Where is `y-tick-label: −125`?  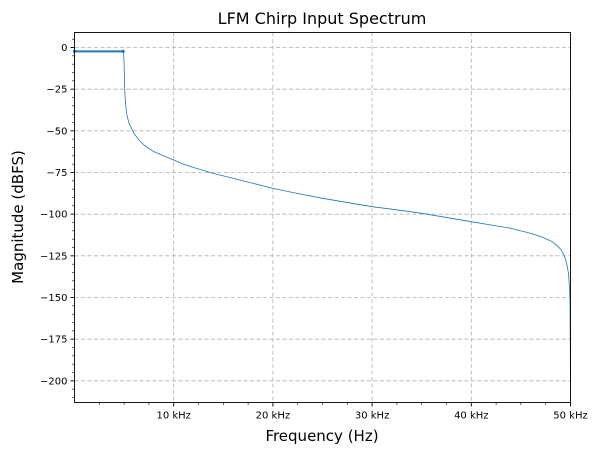
y-tick-label: −125 is located at coordinates (53, 256).